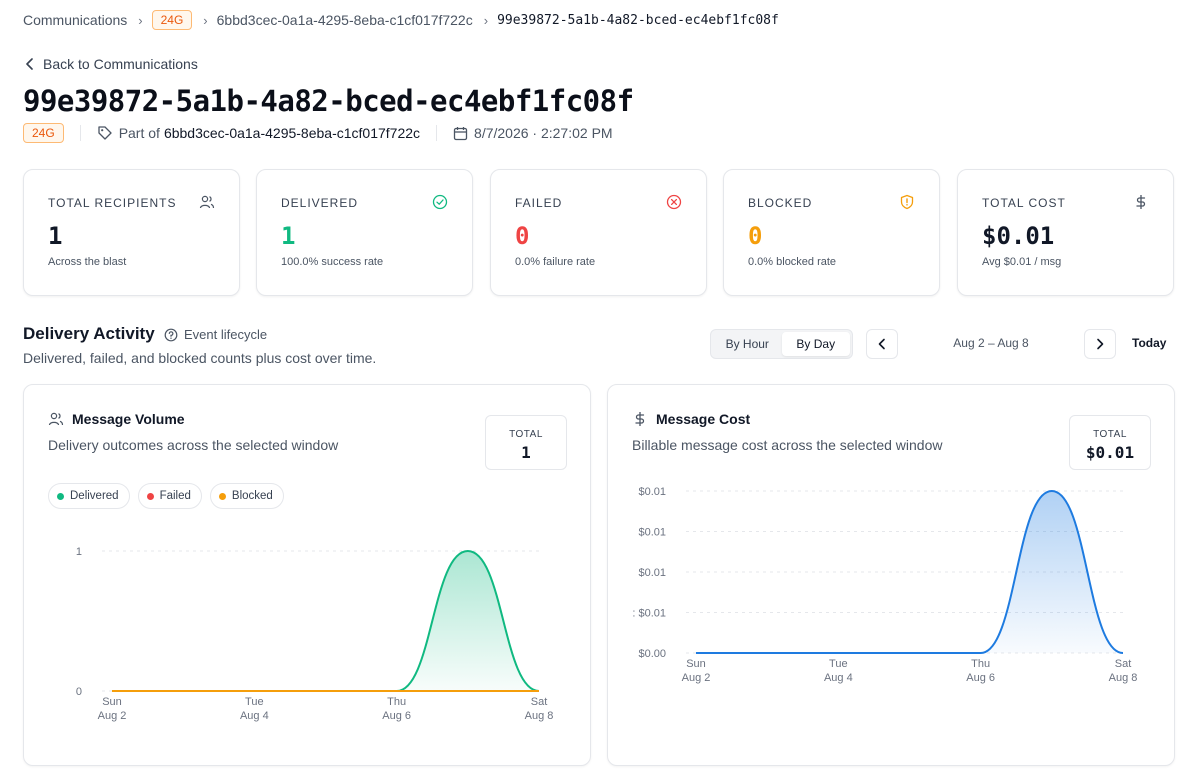 The width and height of the screenshot is (1198, 774). Describe the element at coordinates (747, 344) in the screenshot. I see `by-hour-option: By Hour` at that location.